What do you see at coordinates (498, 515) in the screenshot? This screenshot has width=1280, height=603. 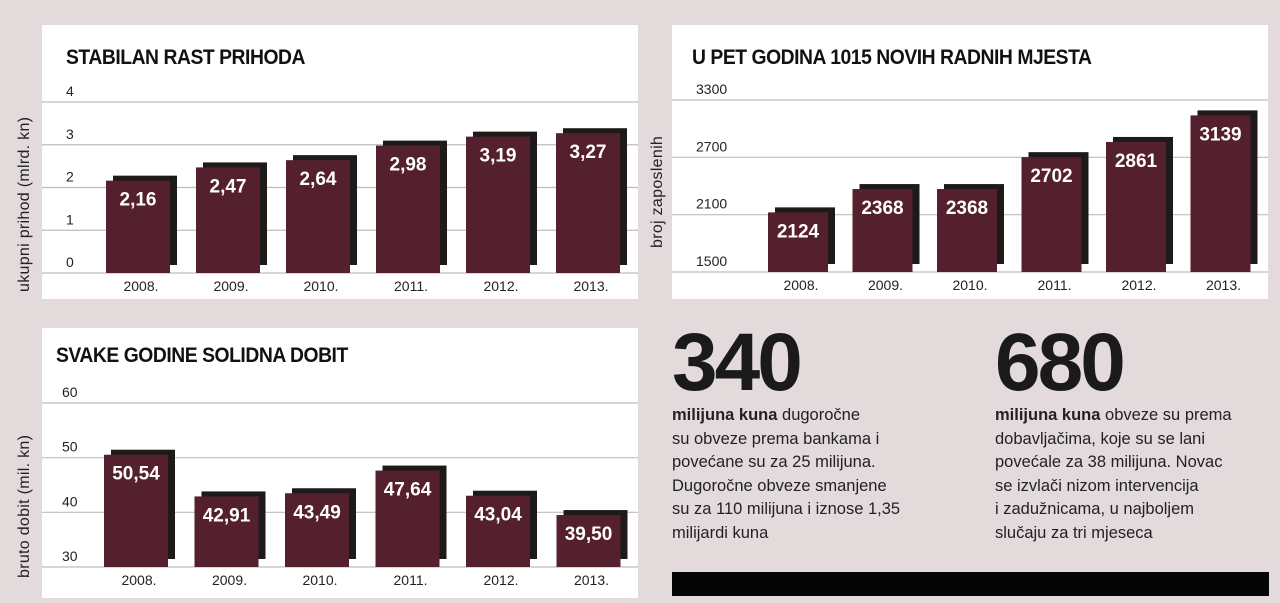 I see `profit-value-label: 43,04` at bounding box center [498, 515].